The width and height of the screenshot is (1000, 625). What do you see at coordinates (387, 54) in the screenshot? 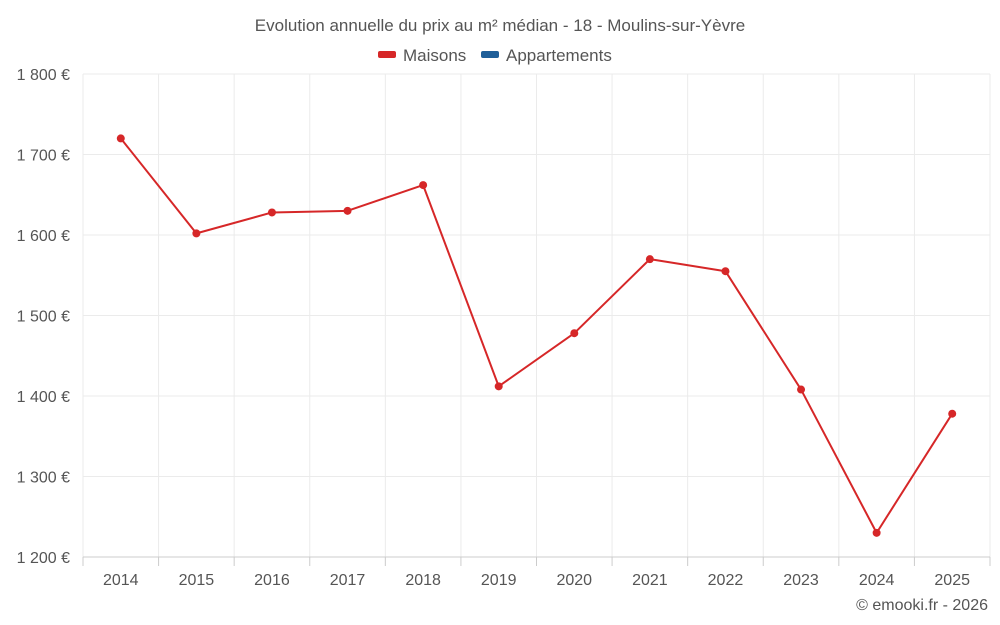
I see `legend-swatch-maisons` at bounding box center [387, 54].